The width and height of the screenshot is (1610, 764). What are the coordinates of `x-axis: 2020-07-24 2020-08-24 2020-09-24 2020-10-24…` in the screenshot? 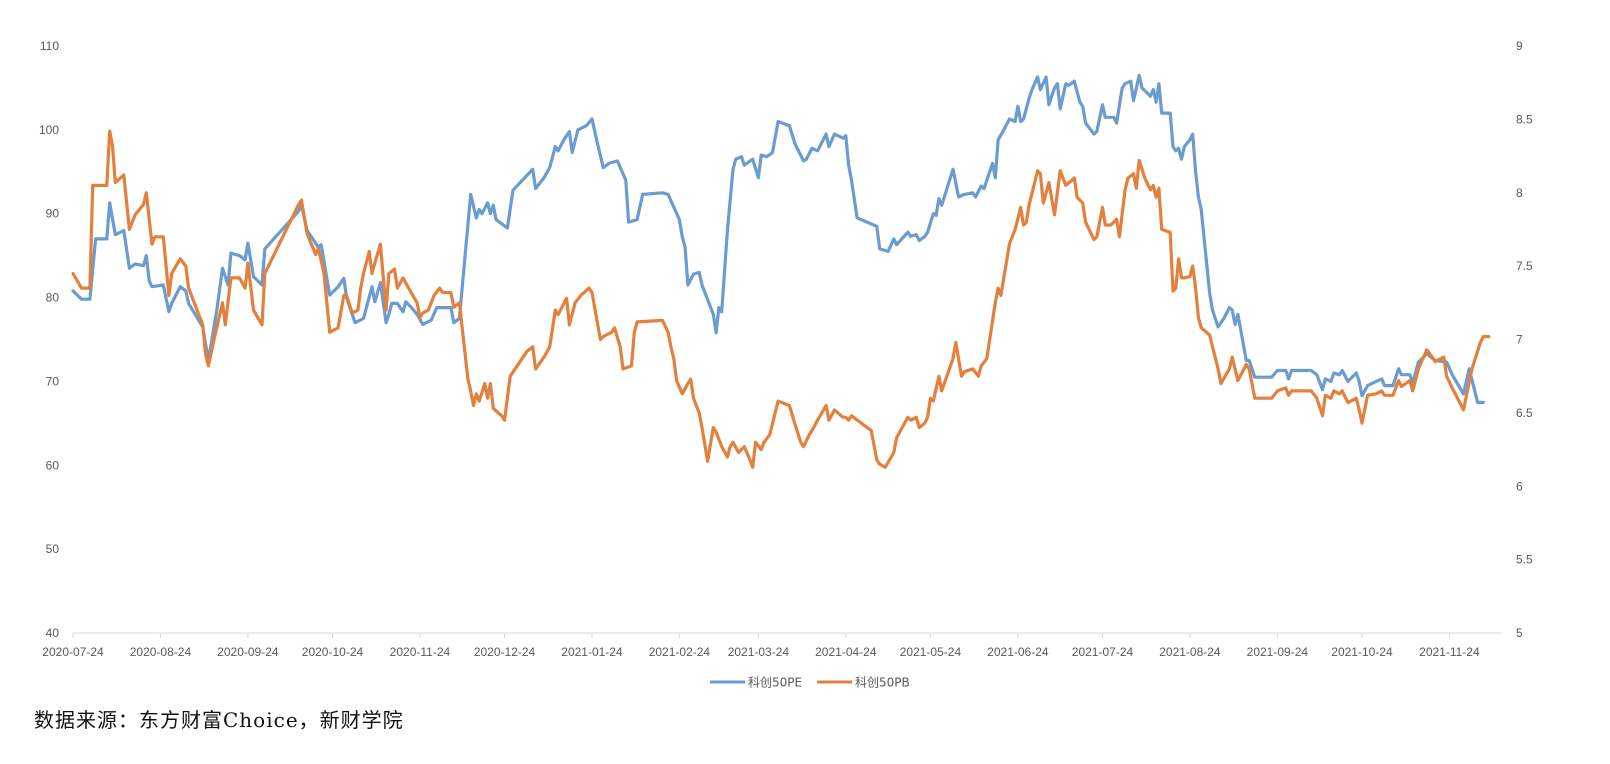 It's located at (772, 645).